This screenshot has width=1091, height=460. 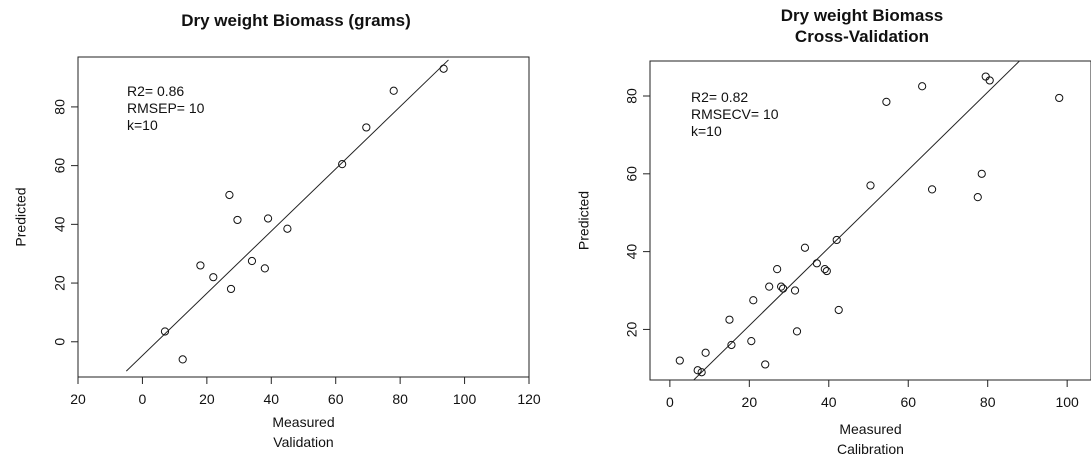 What do you see at coordinates (60, 342) in the screenshot?
I see `y-tick-label: 0` at bounding box center [60, 342].